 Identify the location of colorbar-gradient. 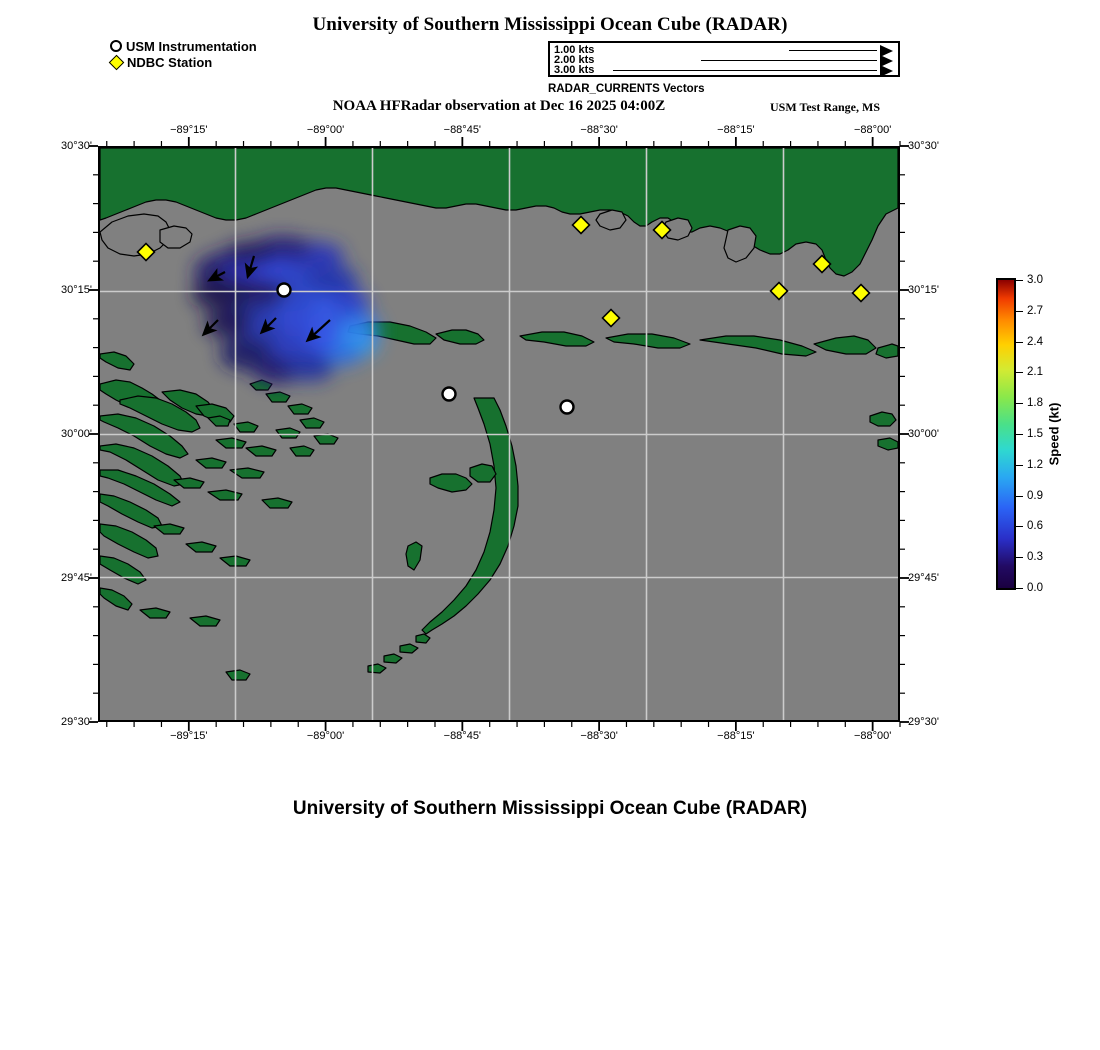
(1006, 434).